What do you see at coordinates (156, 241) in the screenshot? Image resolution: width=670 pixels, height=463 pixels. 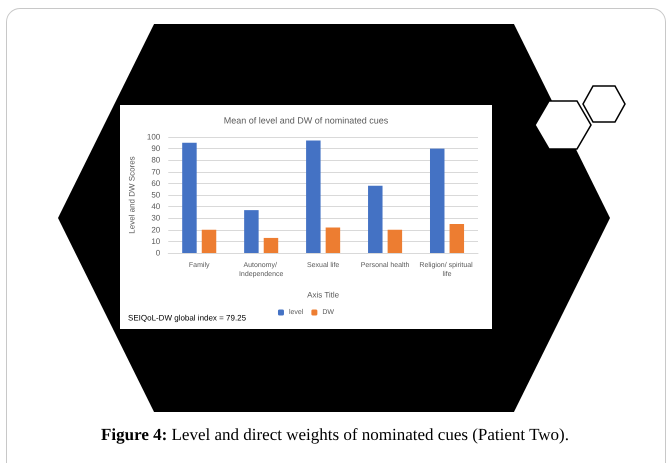 I see `y-tick-label: 10` at bounding box center [156, 241].